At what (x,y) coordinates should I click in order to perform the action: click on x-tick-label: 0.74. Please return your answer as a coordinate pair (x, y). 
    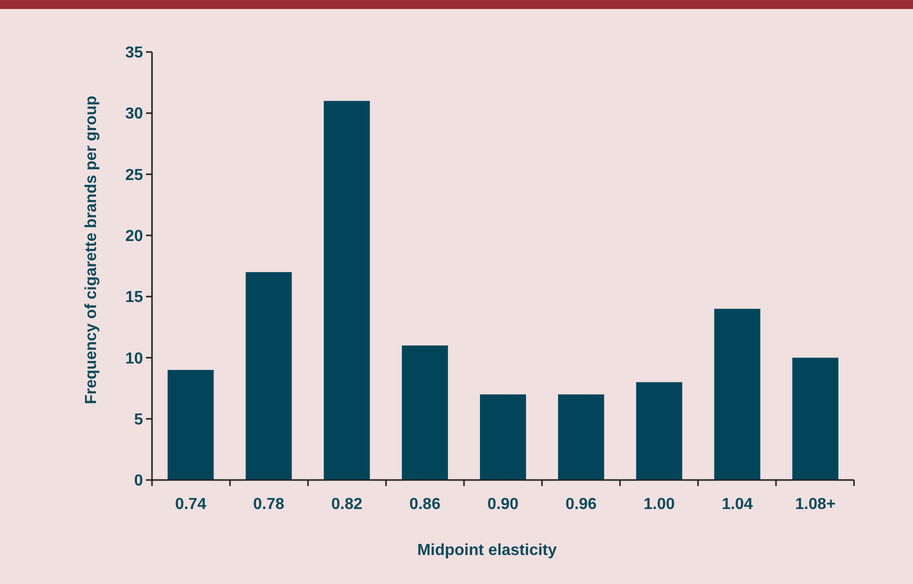
    Looking at the image, I should click on (190, 504).